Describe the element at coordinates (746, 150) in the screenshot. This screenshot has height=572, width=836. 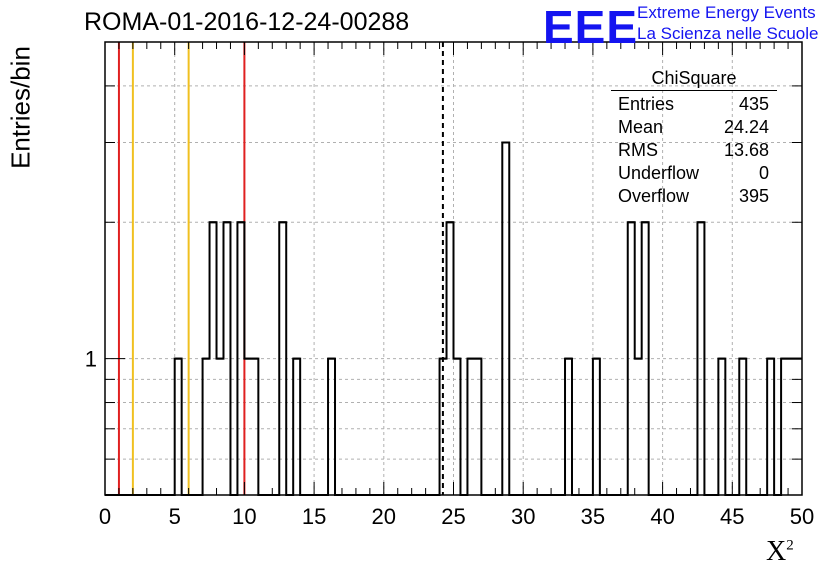
I see `stats-value: 13.68` at that location.